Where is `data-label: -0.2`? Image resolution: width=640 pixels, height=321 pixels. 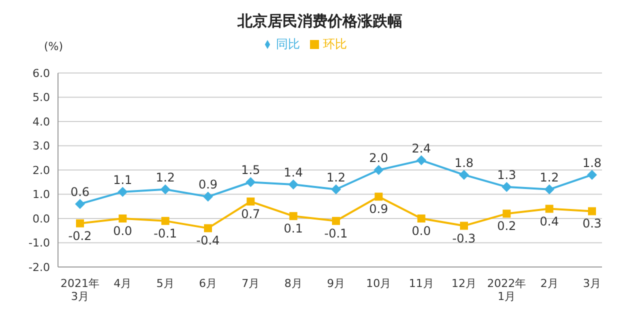 data-label: -0.2 is located at coordinates (80, 235).